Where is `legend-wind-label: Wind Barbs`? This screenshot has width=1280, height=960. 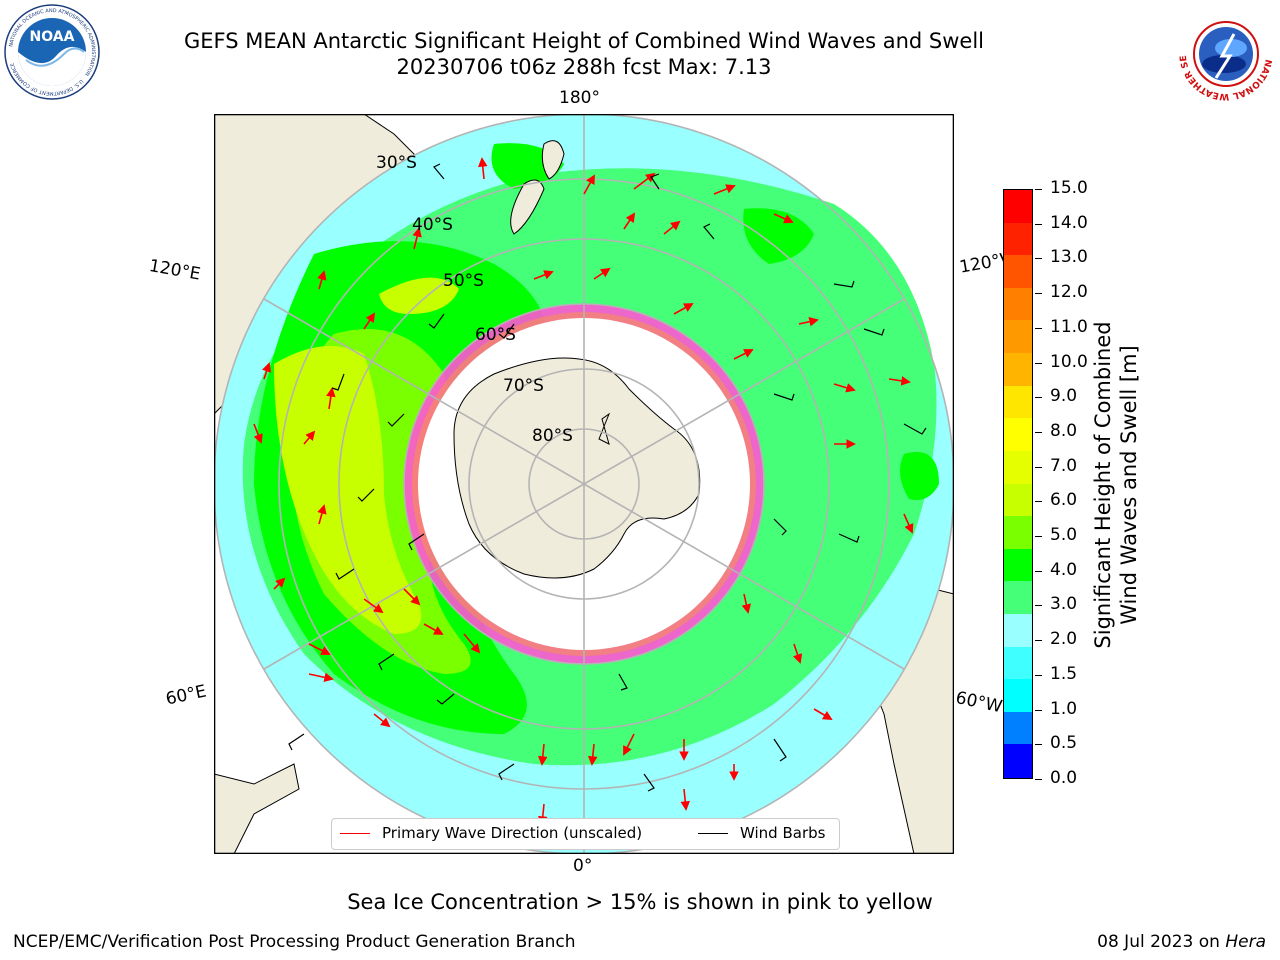 legend-wind-label: Wind Barbs is located at coordinates (783, 833).